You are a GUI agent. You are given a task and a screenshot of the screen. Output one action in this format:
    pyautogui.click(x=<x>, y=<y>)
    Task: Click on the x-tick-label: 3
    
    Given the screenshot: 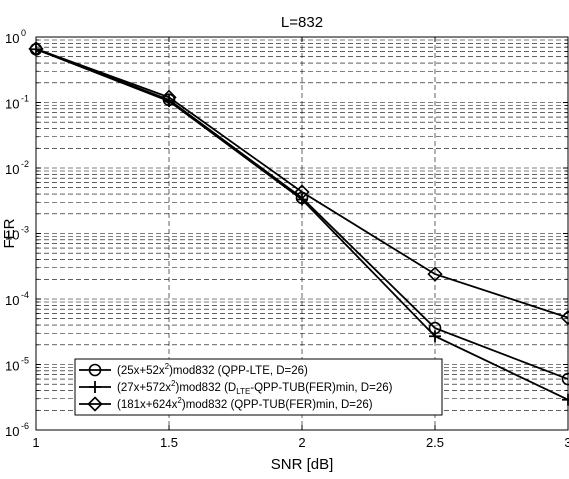 What is the action you would take?
    pyautogui.click(x=566, y=442)
    